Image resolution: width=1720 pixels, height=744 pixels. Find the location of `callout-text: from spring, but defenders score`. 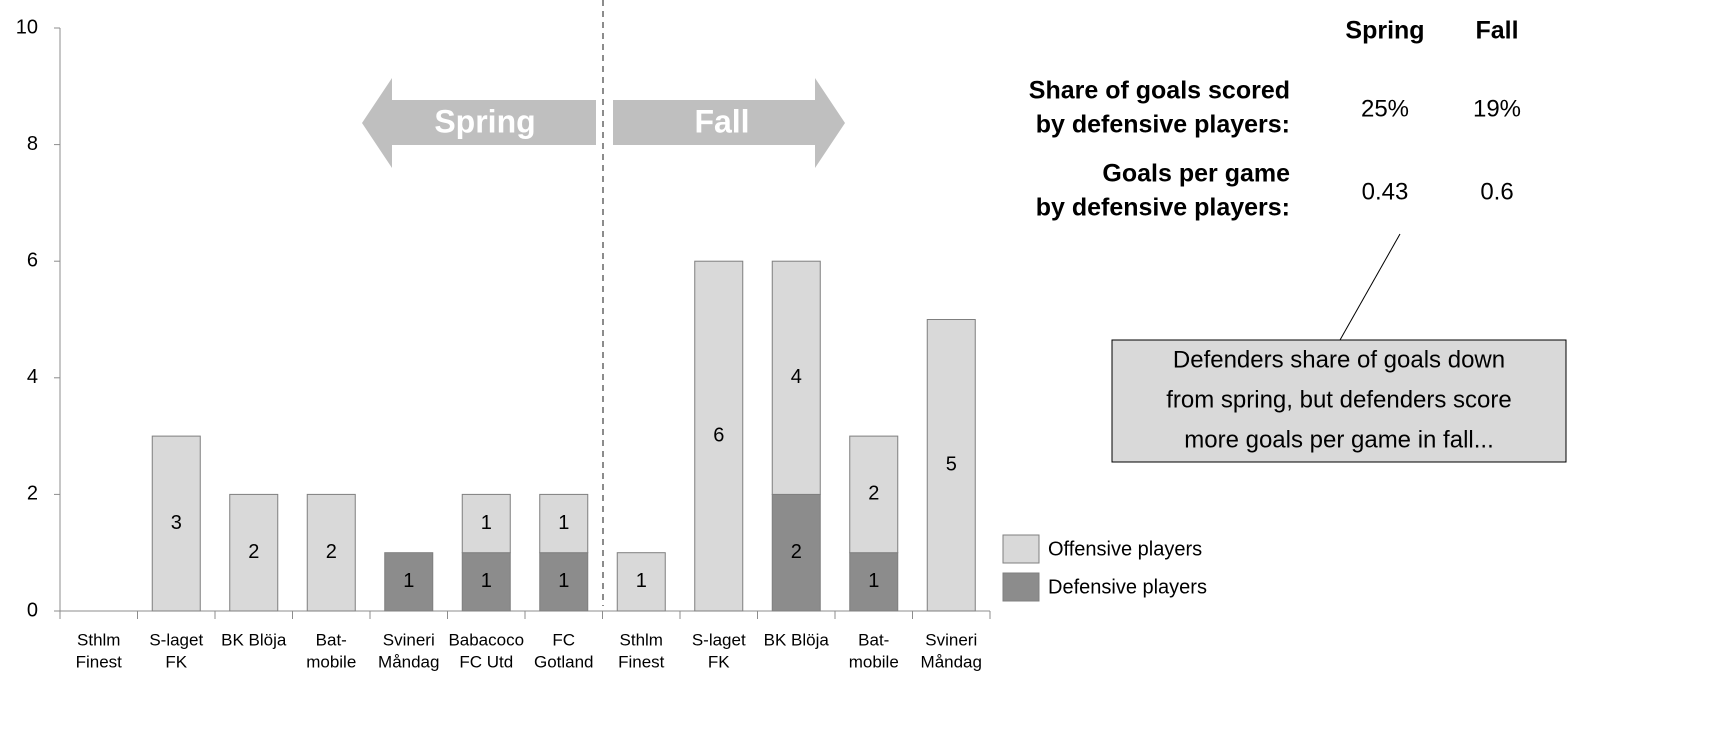

callout-text: from spring, but defenders score is located at coordinates (1339, 399).